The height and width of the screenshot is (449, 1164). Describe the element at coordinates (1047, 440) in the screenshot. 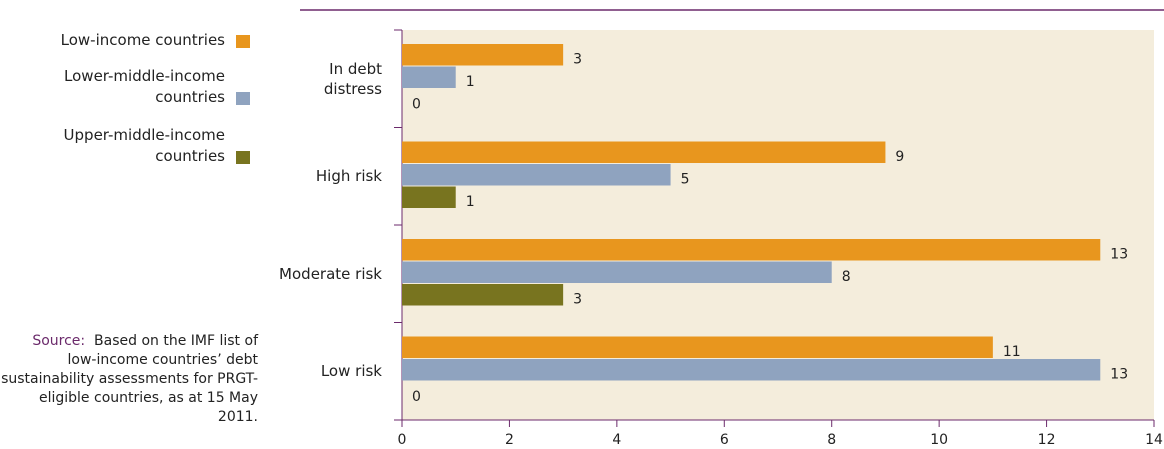

I see `x-tick-label: 12` at that location.